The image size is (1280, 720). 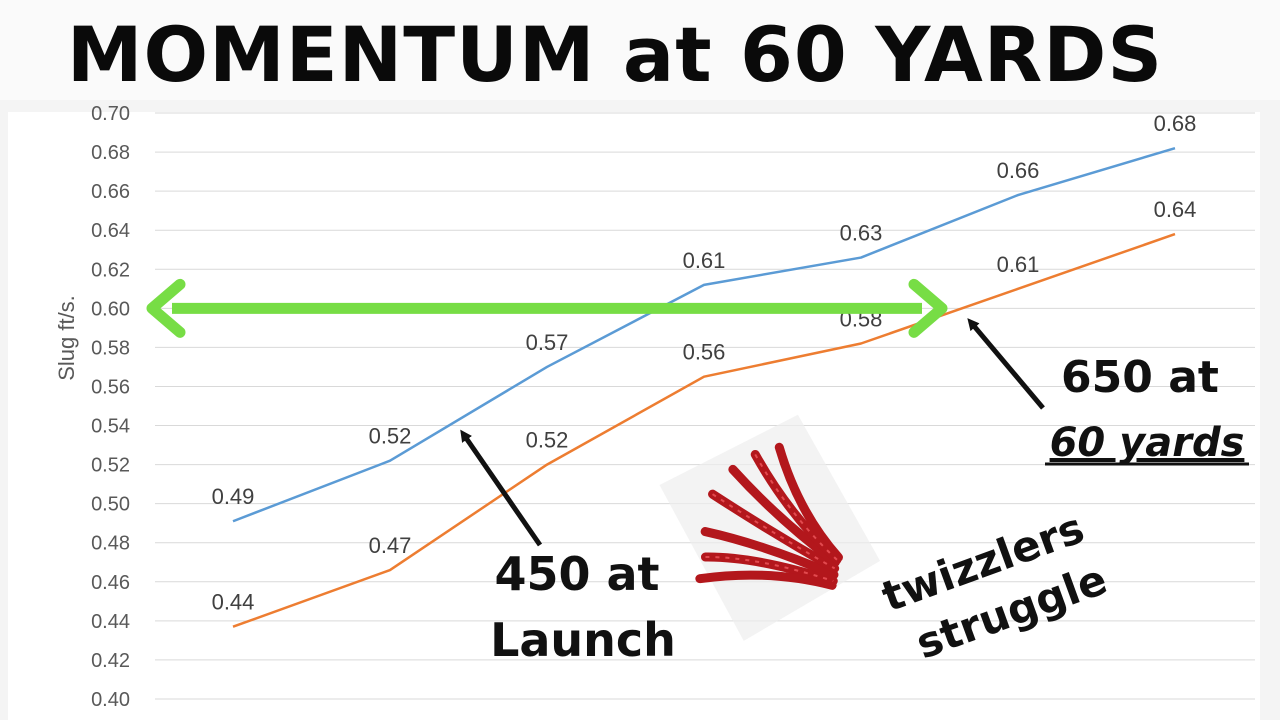 I want to click on data-label: 0.64, so click(x=1175, y=209).